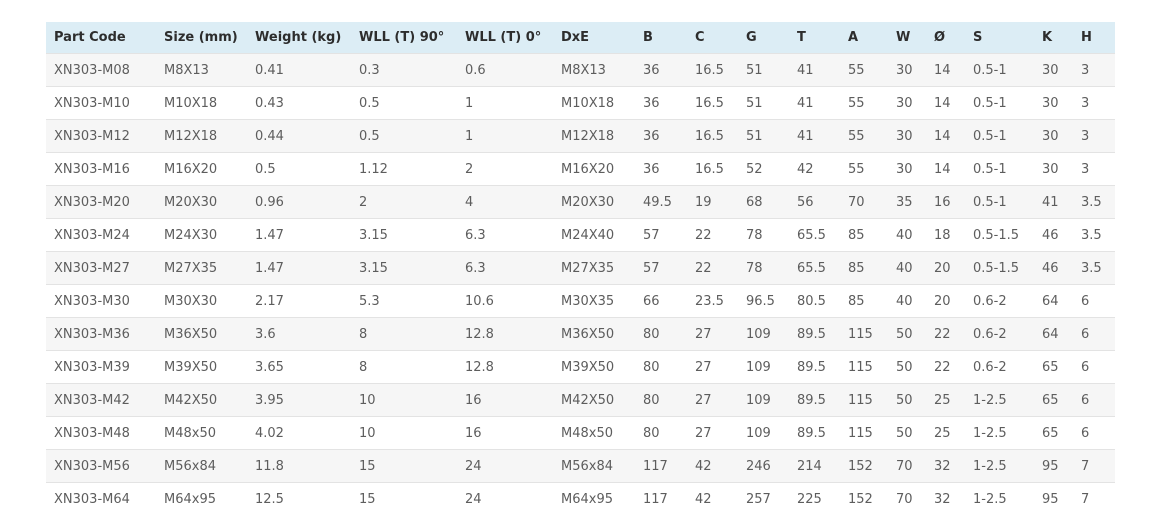 The image size is (1160, 526). Describe the element at coordinates (594, 103) in the screenshot. I see `table-cell: M10X18` at that location.